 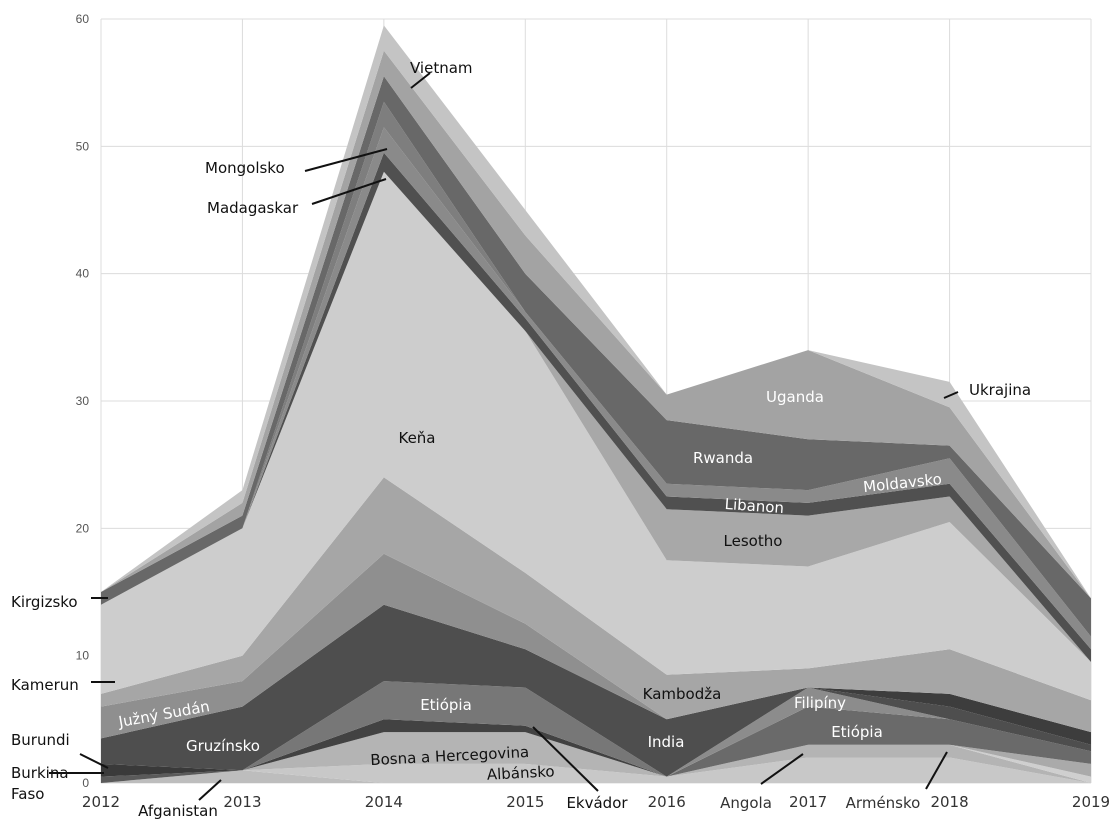 I want to click on area-bosna-a-hercegovina, so click(x=596, y=757).